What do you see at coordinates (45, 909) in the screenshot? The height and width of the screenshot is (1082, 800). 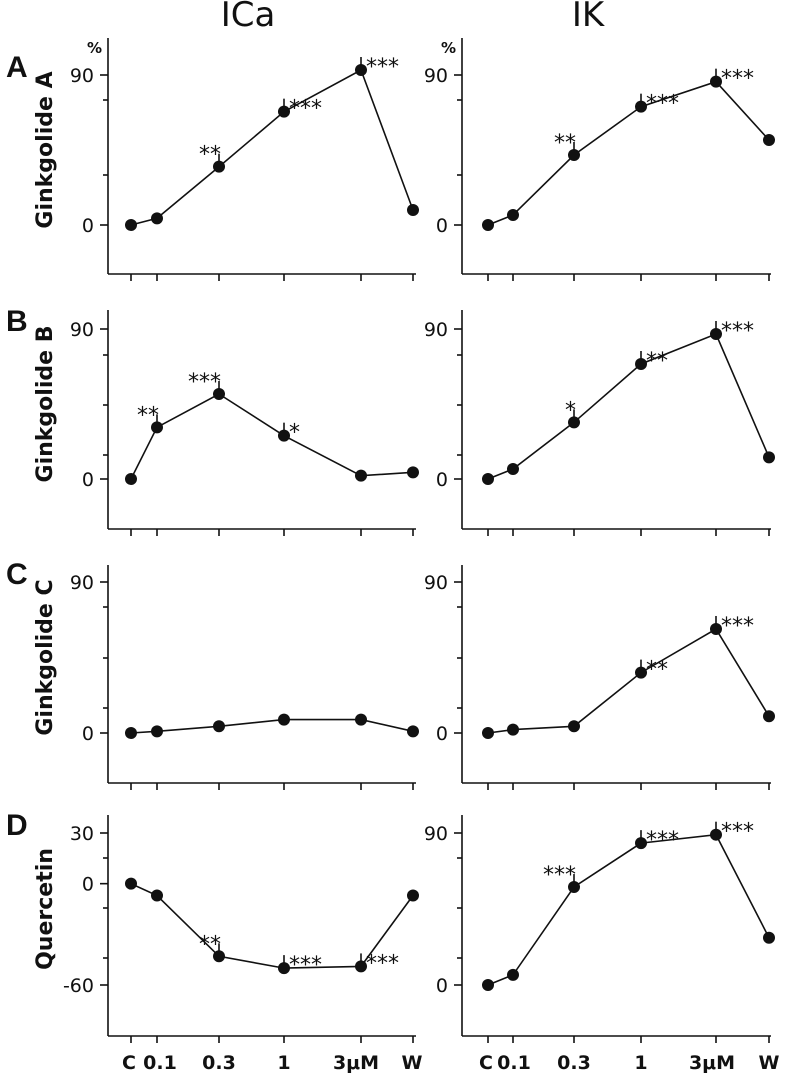 I see `y-axis-label: Quercetin` at bounding box center [45, 909].